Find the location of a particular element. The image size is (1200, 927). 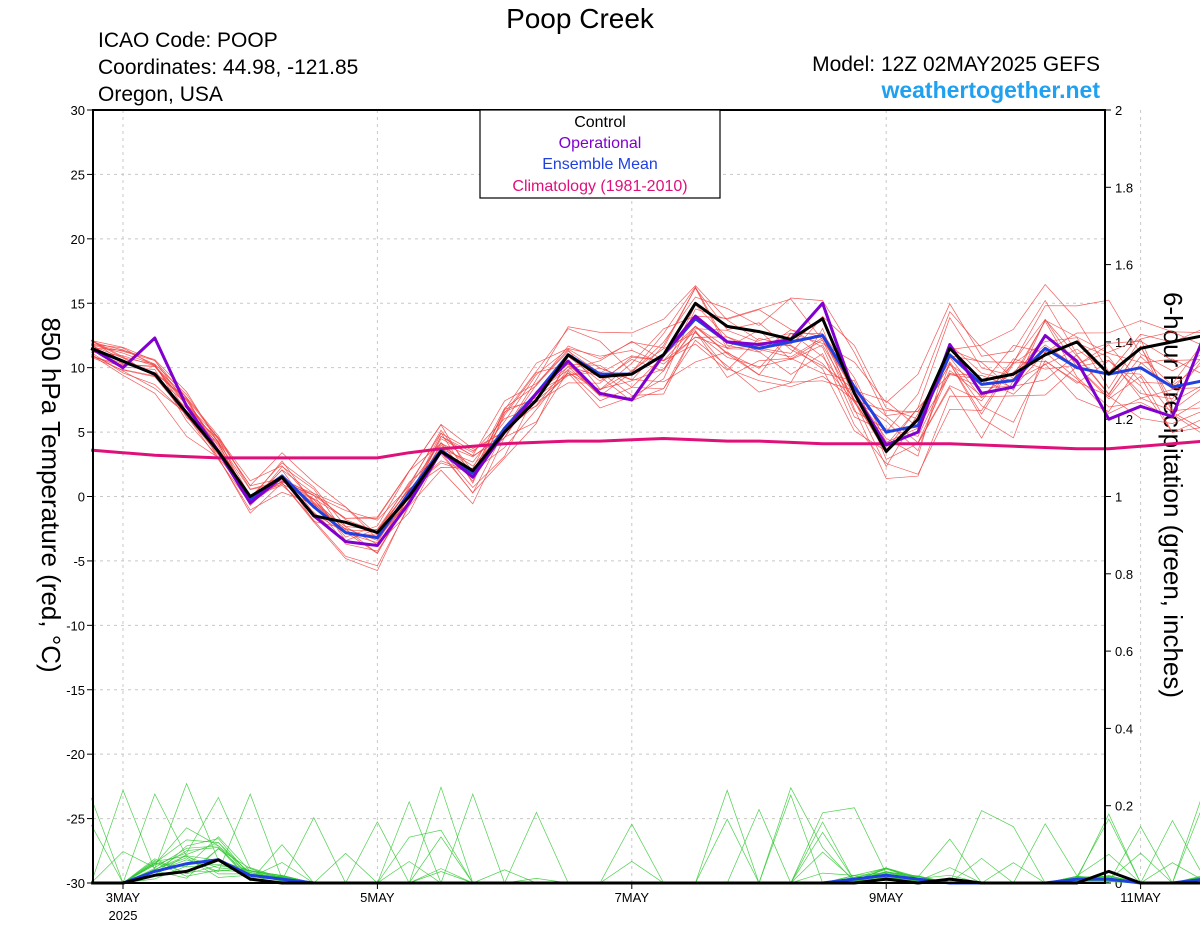

y-tick-label: -25 is located at coordinates (75, 819).